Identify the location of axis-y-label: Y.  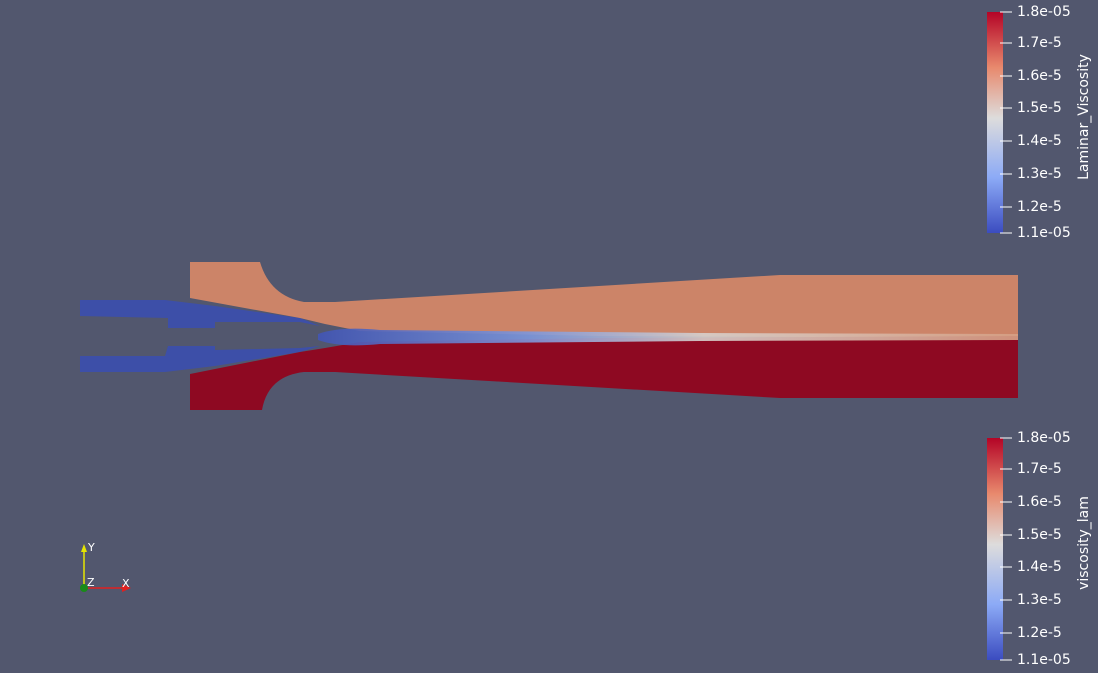
(91, 547).